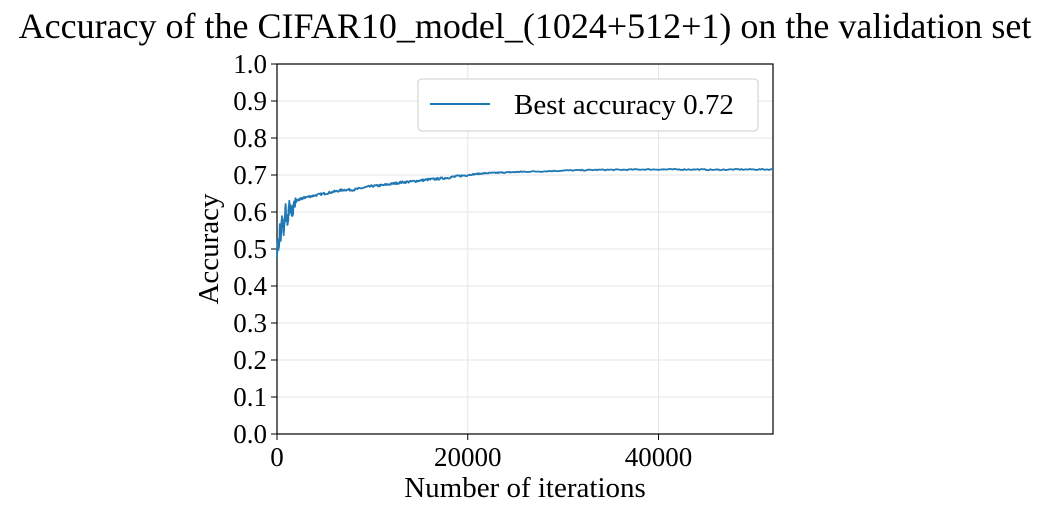 The width and height of the screenshot is (1050, 512). Describe the element at coordinates (250, 397) in the screenshot. I see `y-tick-label: 0.1` at that location.